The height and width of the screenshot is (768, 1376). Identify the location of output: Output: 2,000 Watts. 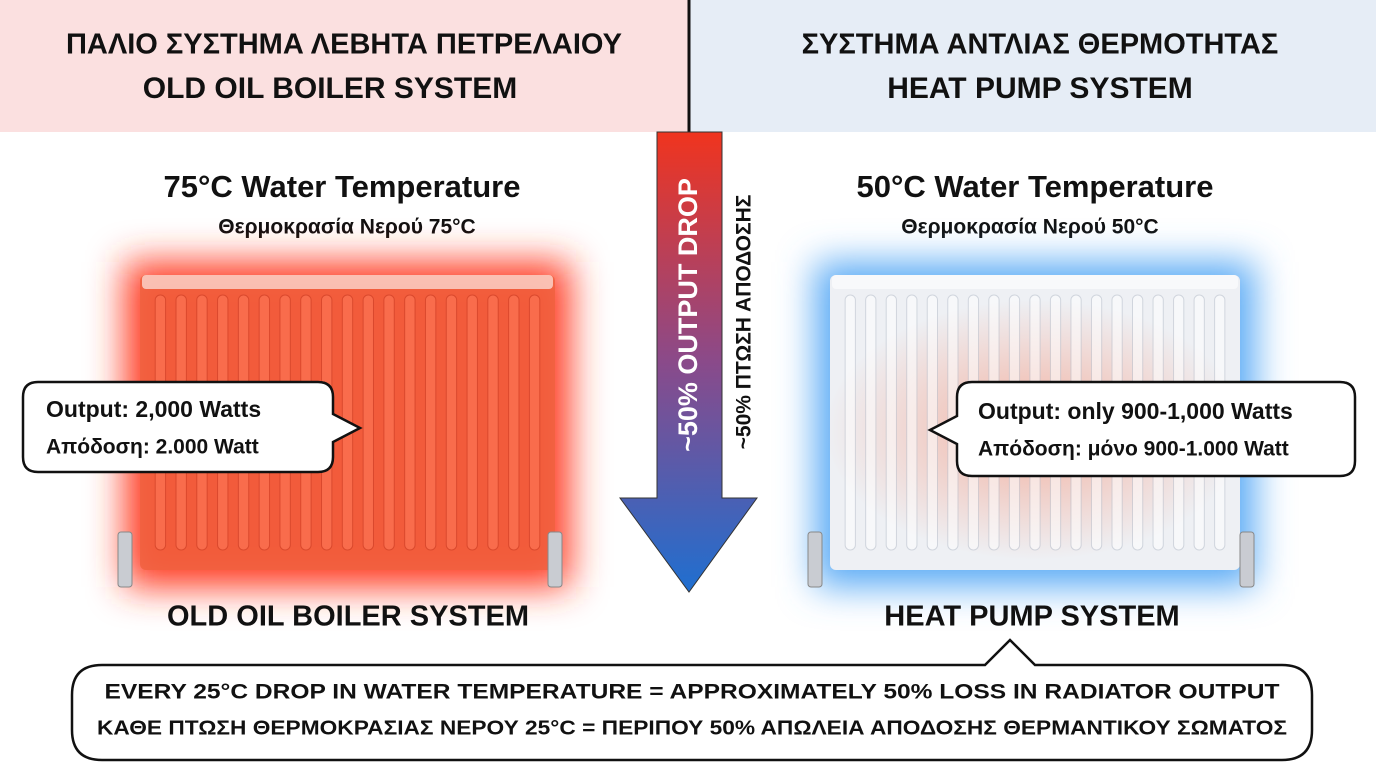
(153, 409).